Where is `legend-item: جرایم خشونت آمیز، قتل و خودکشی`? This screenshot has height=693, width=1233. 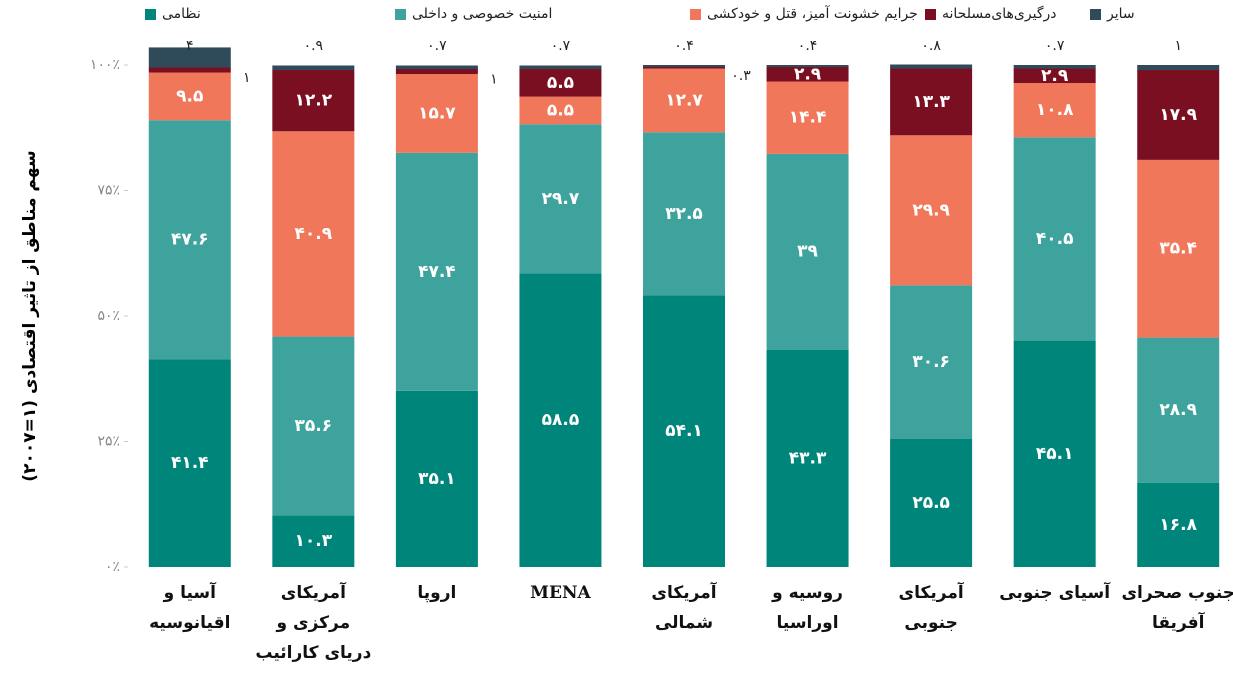 legend-item: جرایم خشونت آمیز، قتل و خودکشی is located at coordinates (804, 14).